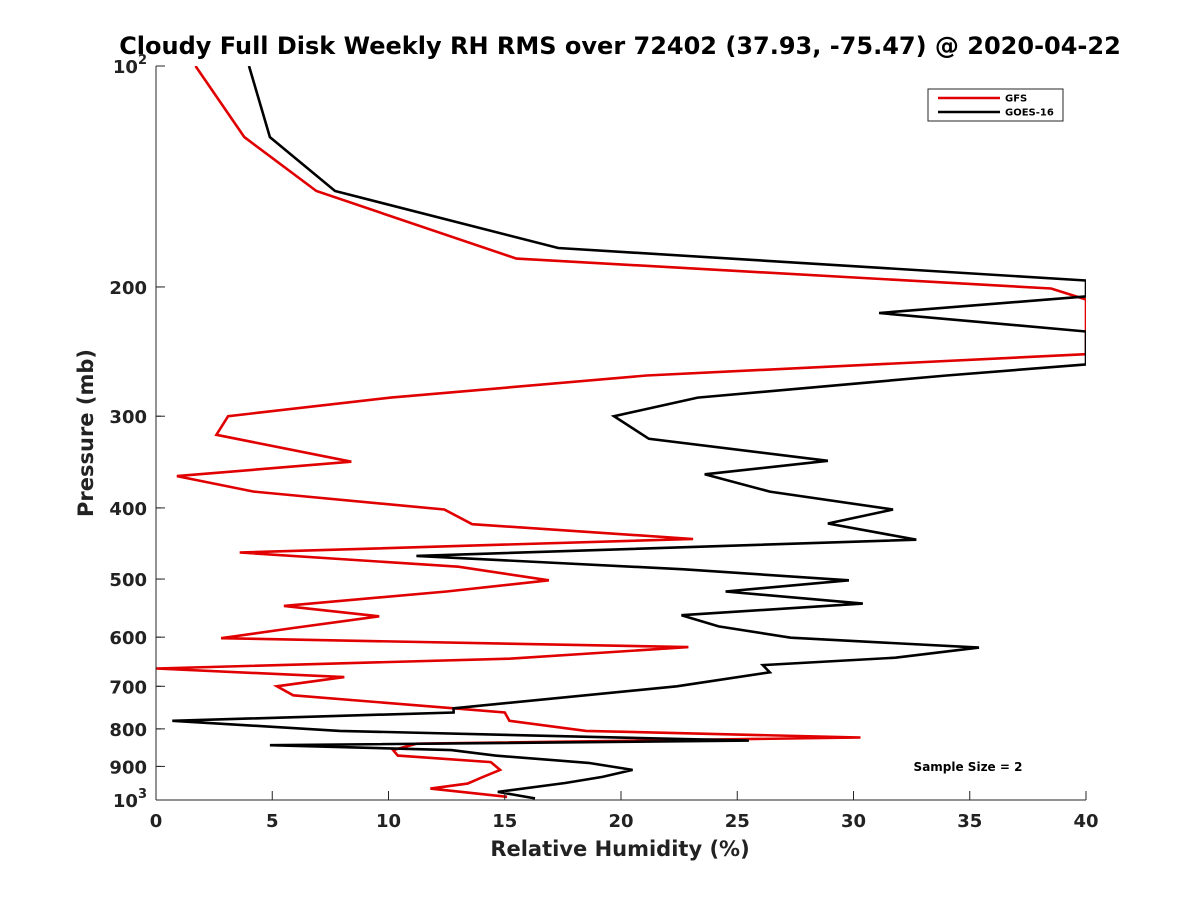 Image resolution: width=1200 pixels, height=900 pixels. Describe the element at coordinates (388, 821) in the screenshot. I see `x-tick-label: 10` at that location.